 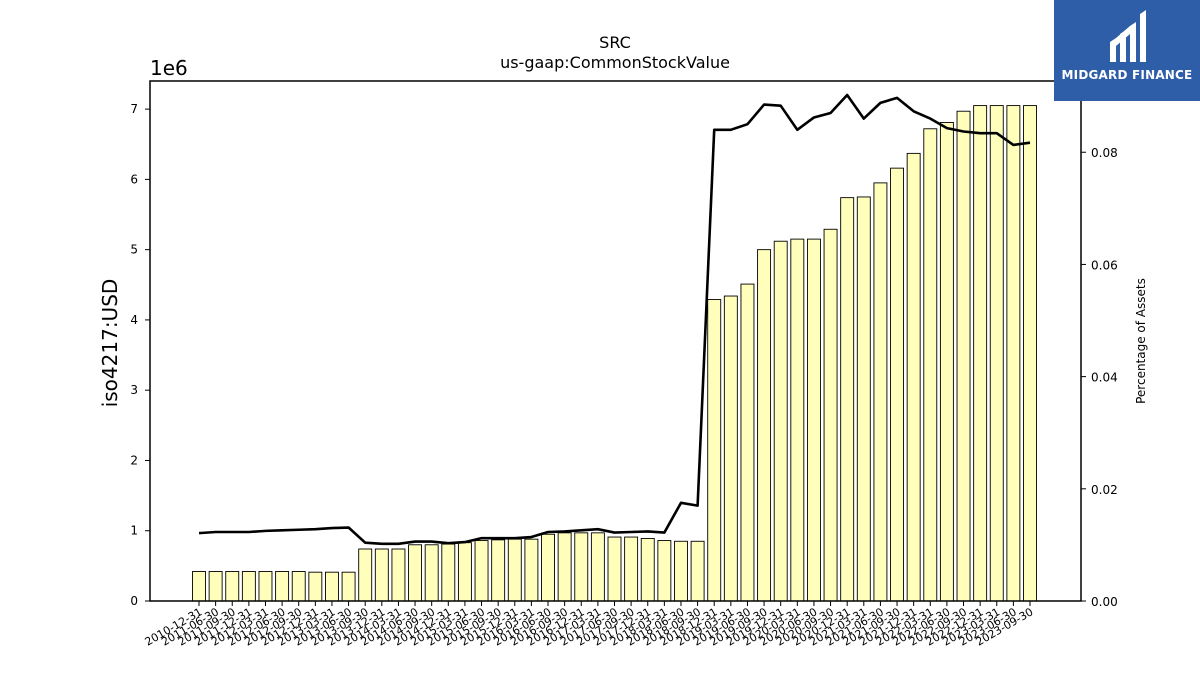 What do you see at coordinates (1104, 265) in the screenshot?
I see `right-tick-label: 0.06` at bounding box center [1104, 265].